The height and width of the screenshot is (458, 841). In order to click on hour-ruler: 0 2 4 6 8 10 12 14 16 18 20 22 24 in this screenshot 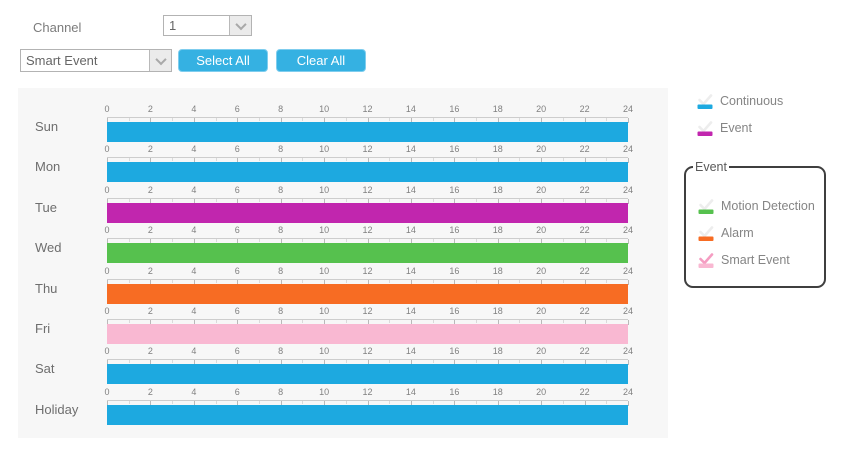, I will do `click(368, 149)`.